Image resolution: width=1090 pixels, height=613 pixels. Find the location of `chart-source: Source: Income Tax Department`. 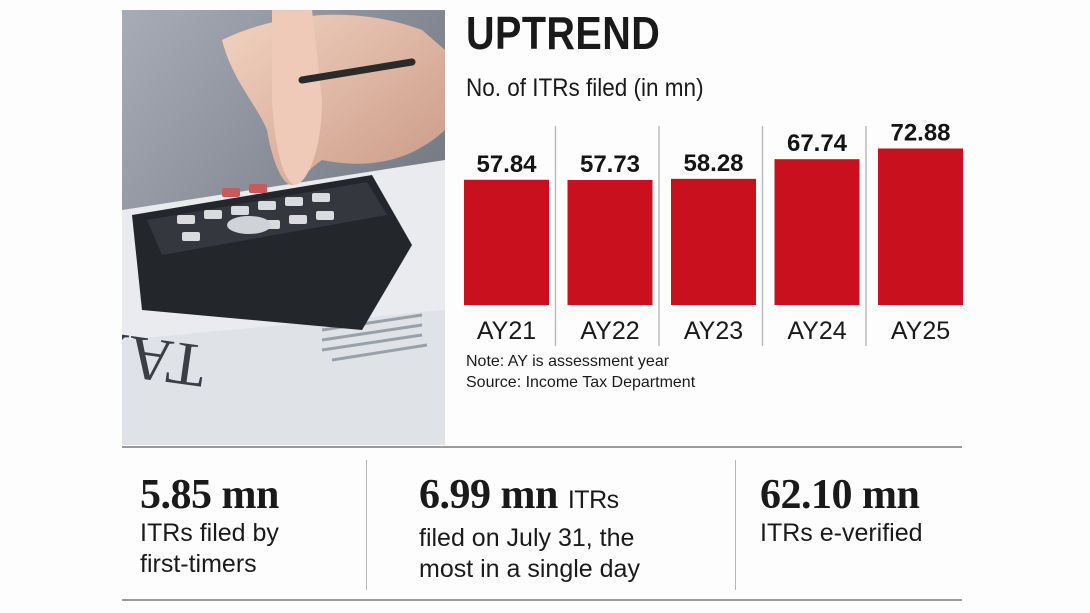

chart-source: Source: Income Tax Department is located at coordinates (581, 382).